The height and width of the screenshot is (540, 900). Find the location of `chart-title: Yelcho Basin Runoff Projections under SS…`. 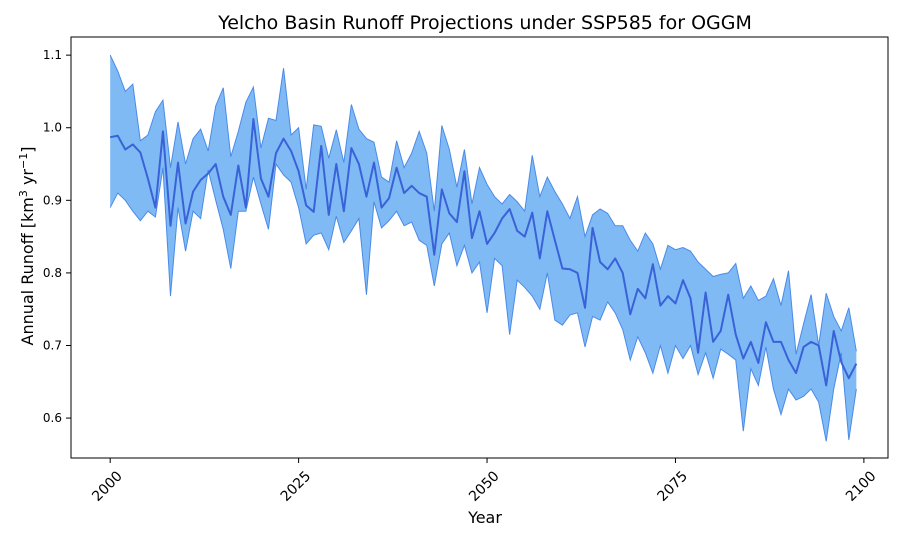

chart-title: Yelcho Basin Runoff Projections under SS… is located at coordinates (484, 23).